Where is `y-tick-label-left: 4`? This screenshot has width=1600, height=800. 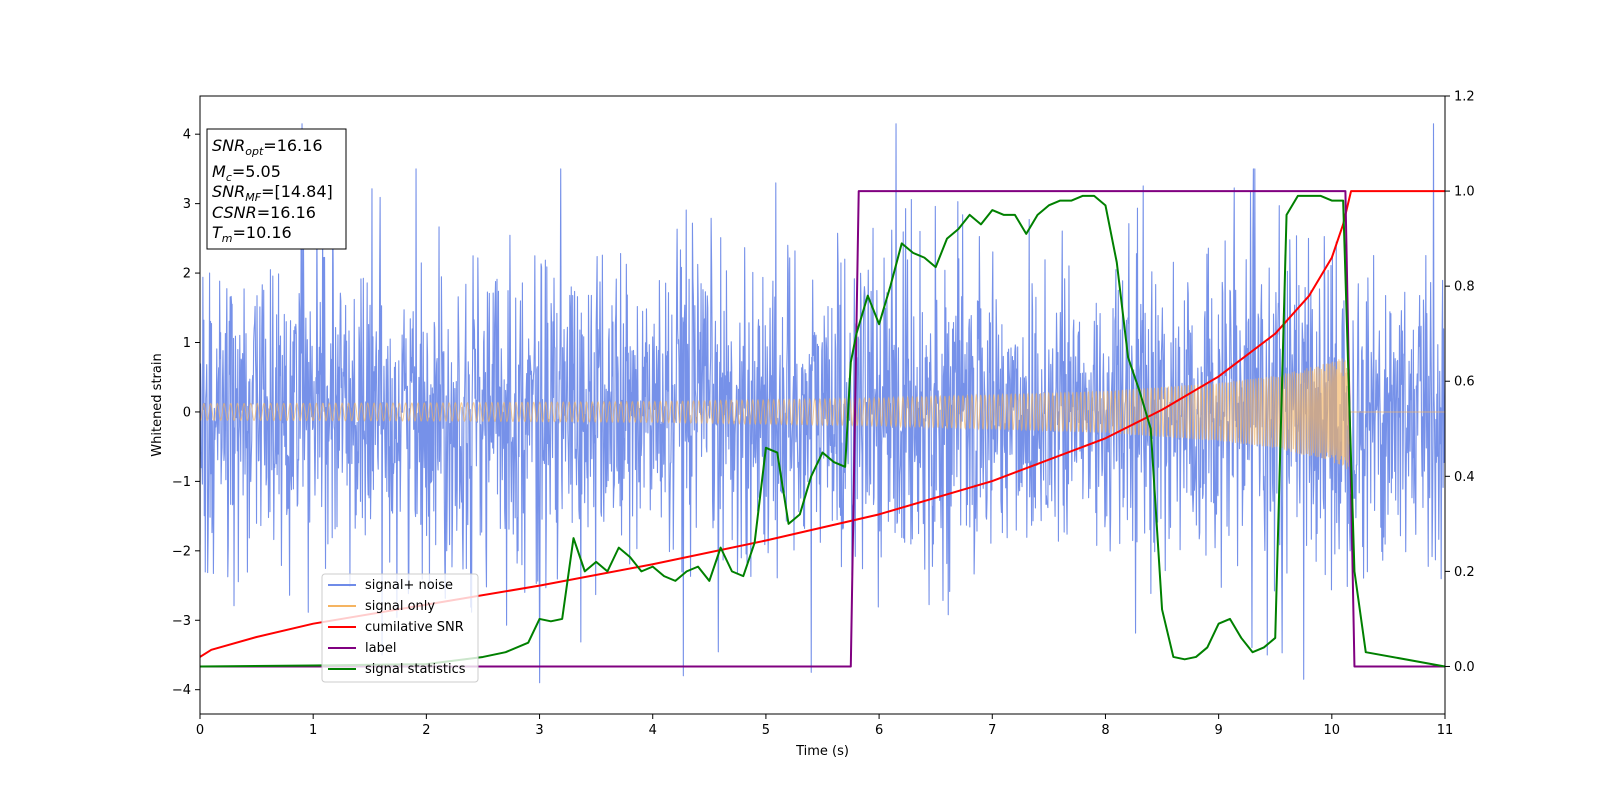
y-tick-label-left: 4 is located at coordinates (187, 135).